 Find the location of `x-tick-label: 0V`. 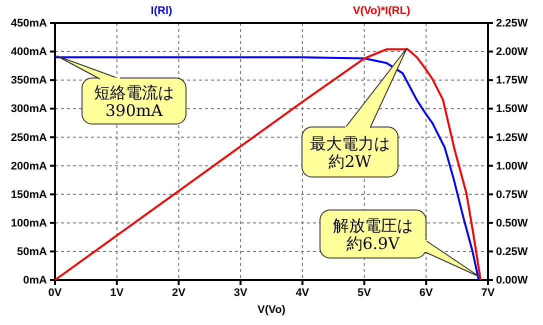

x-tick-label: 0V is located at coordinates (55, 292).